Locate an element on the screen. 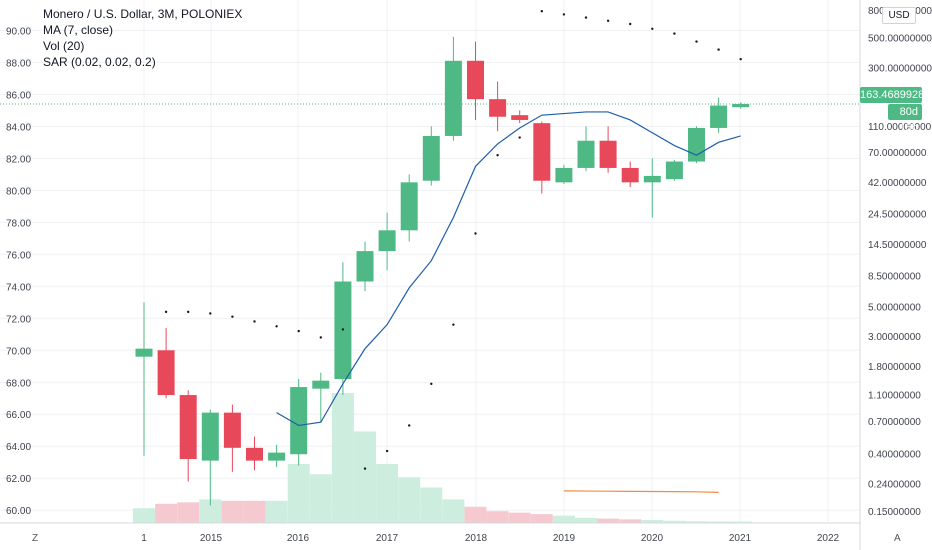  right-axis-tick: 14.50000000 is located at coordinates (897, 245).